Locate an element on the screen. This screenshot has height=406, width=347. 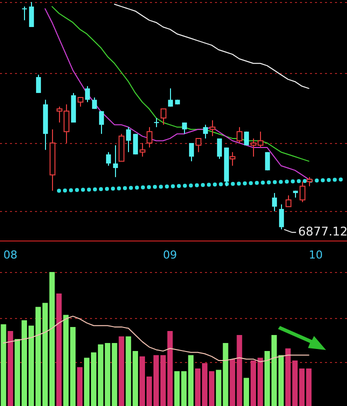
x-tick-label: 10 is located at coordinates (315, 255).